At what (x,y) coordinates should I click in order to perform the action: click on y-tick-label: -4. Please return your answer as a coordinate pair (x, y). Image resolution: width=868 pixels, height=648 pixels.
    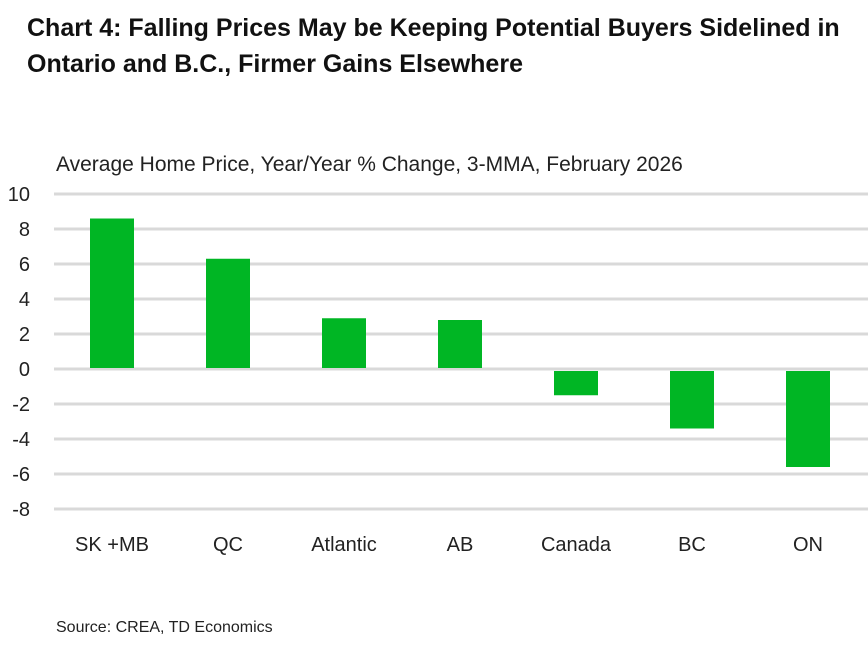
    Looking at the image, I should click on (21, 440).